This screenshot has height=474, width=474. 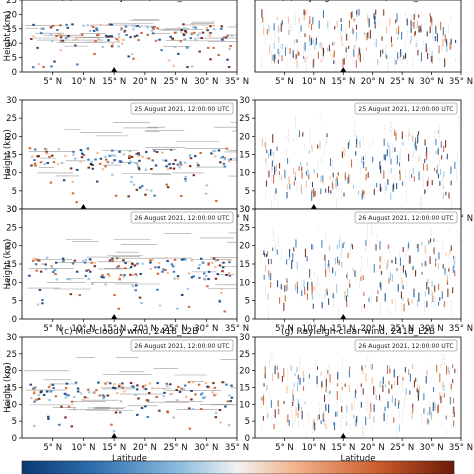 What do you see at coordinates (129, 154) in the screenshot?
I see `plot-area` at bounding box center [129, 154].